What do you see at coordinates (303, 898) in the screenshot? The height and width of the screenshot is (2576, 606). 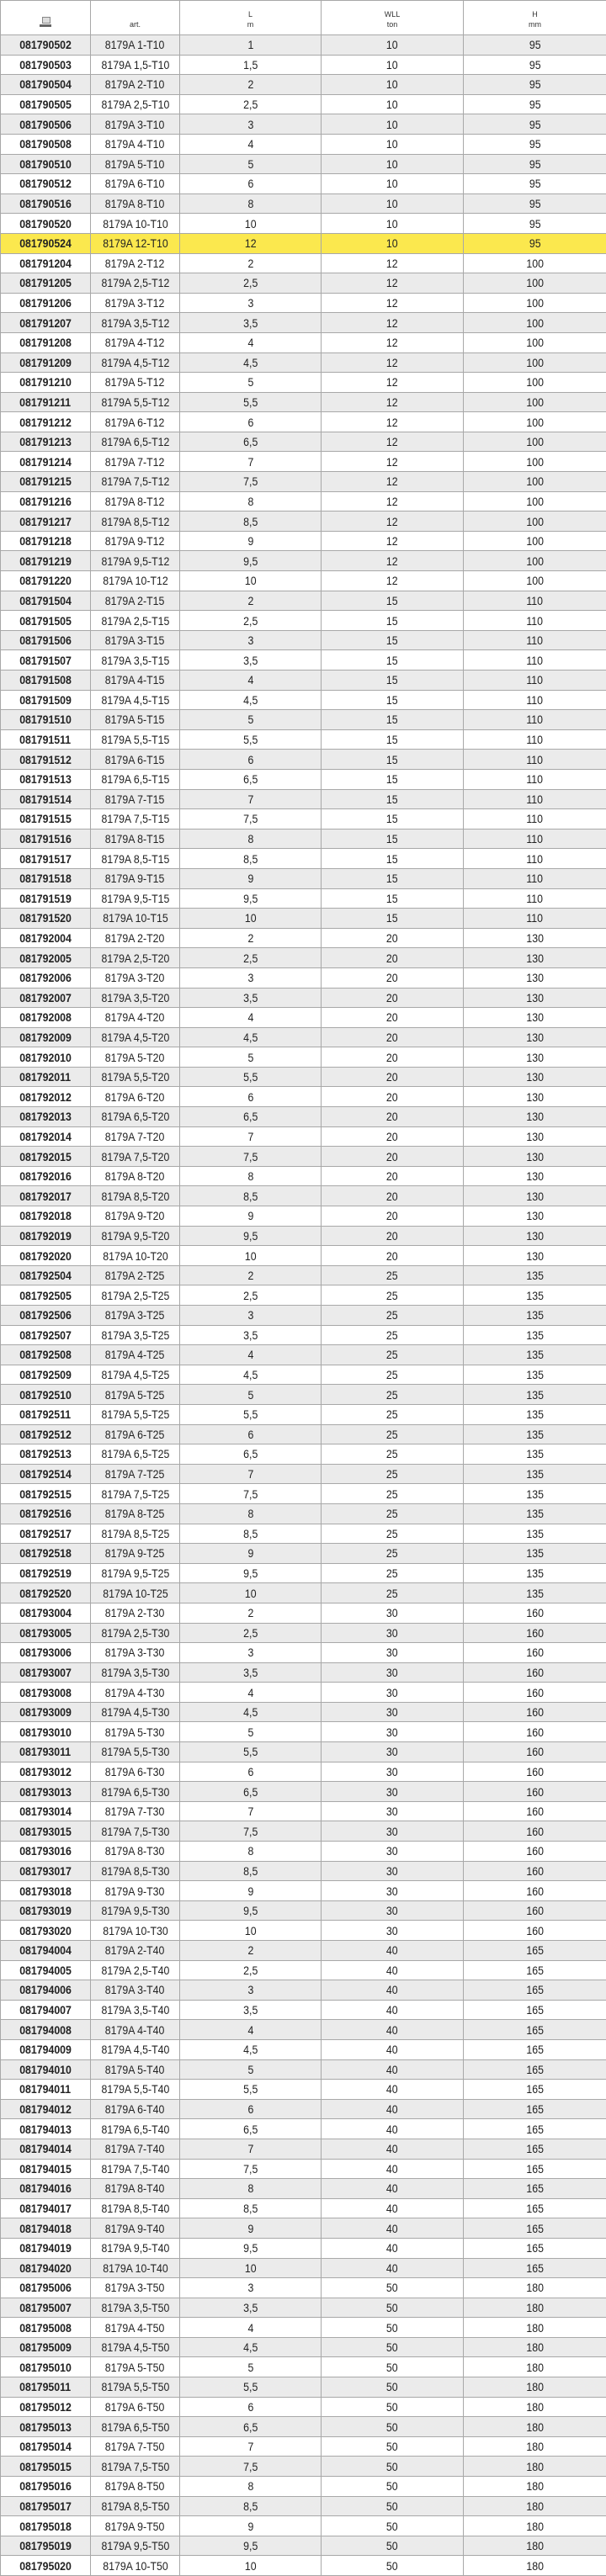 I see `table-row: 0817915198179A 9,5-T159,515110` at bounding box center [303, 898].